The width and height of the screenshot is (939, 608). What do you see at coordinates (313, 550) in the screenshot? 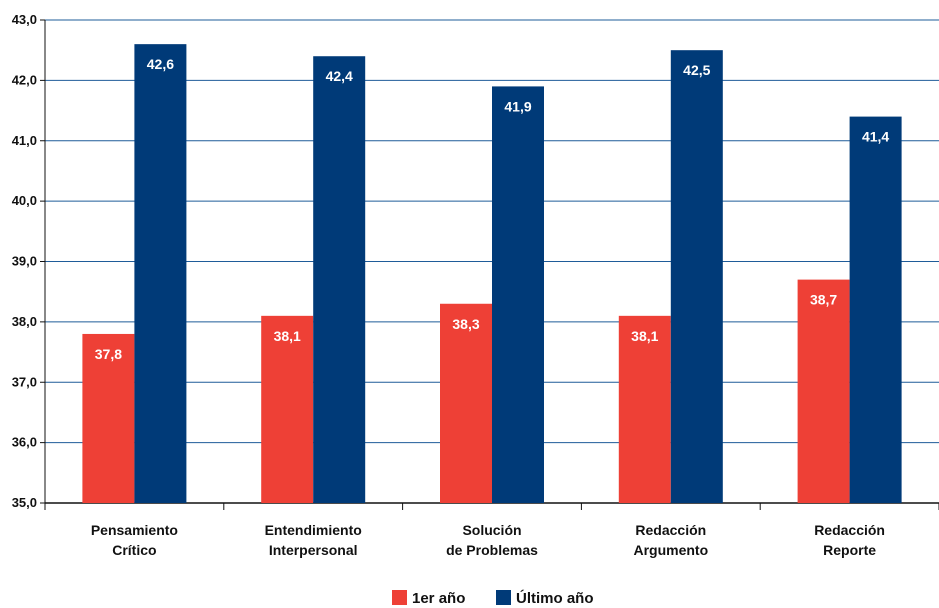
I see `x-tick-label: Interpersonal` at bounding box center [313, 550].